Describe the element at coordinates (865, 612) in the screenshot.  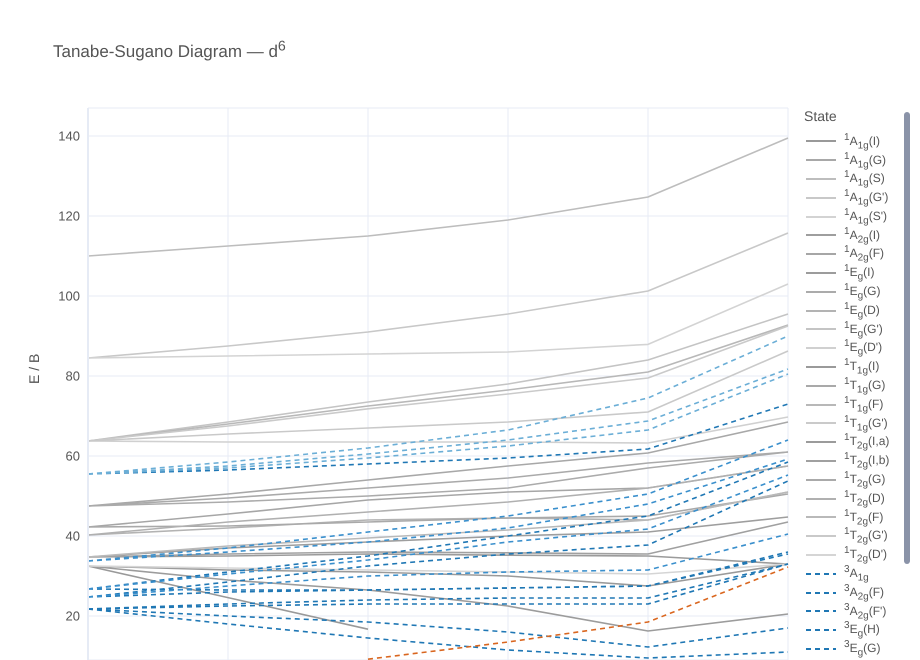
I see `legend-label: $^{3}$A$_{2g}$(F')` at that location.